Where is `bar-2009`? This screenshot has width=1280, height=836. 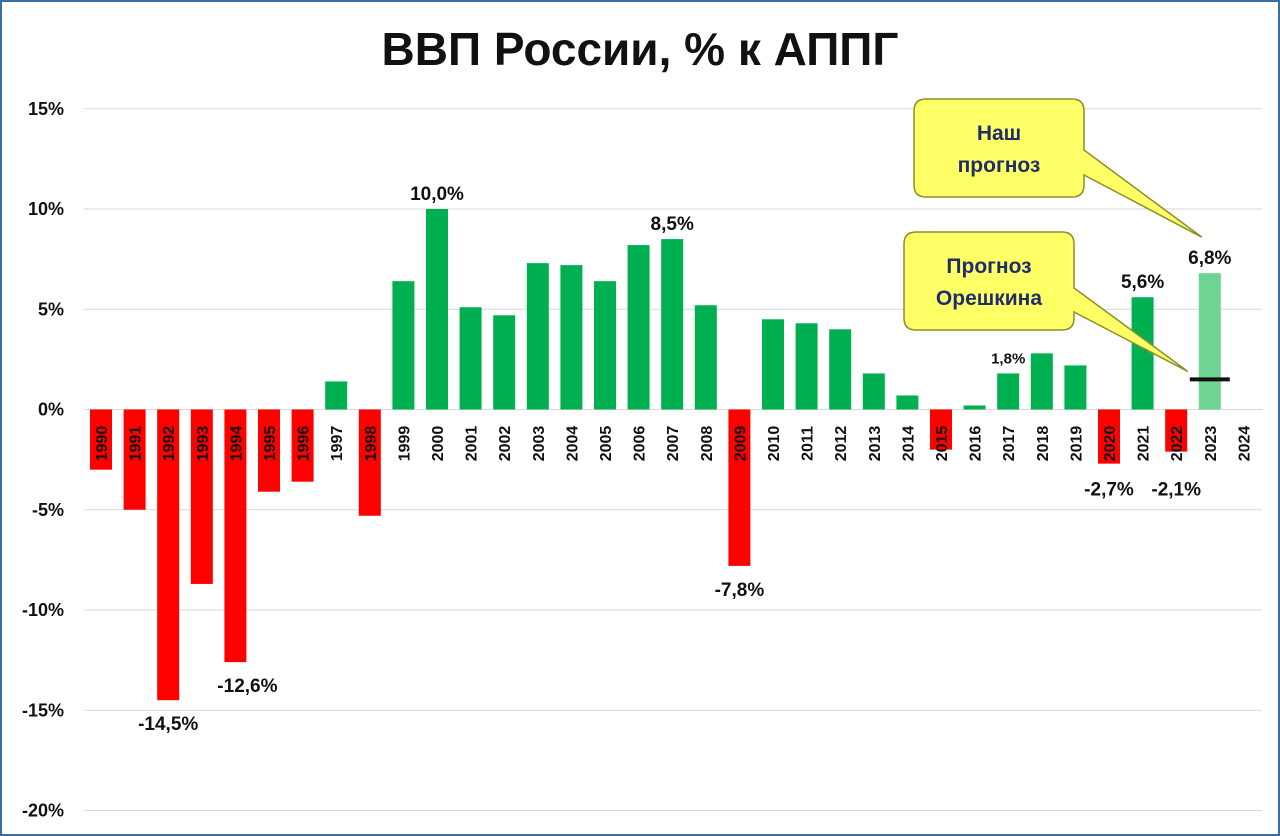 bar-2009 is located at coordinates (739, 487).